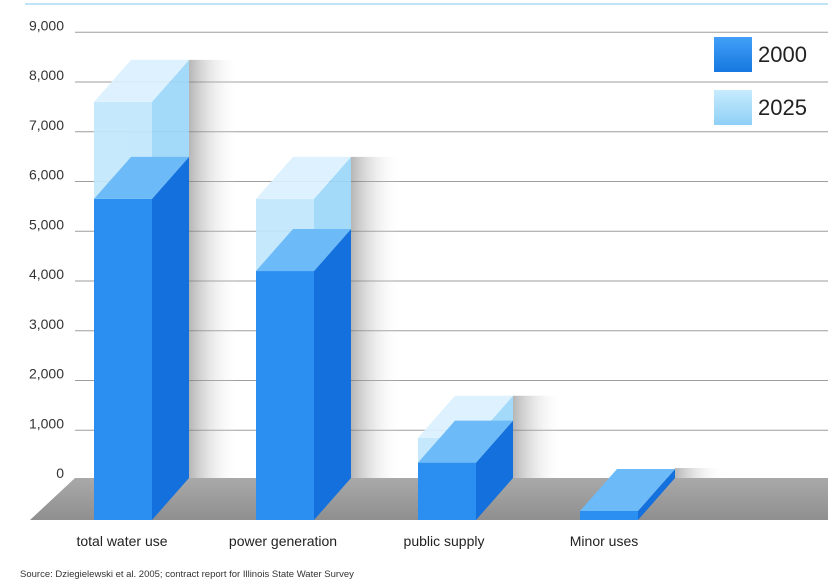 This screenshot has width=828, height=585. What do you see at coordinates (46, 75) in the screenshot?
I see `y-tick-label: 8,000` at bounding box center [46, 75].